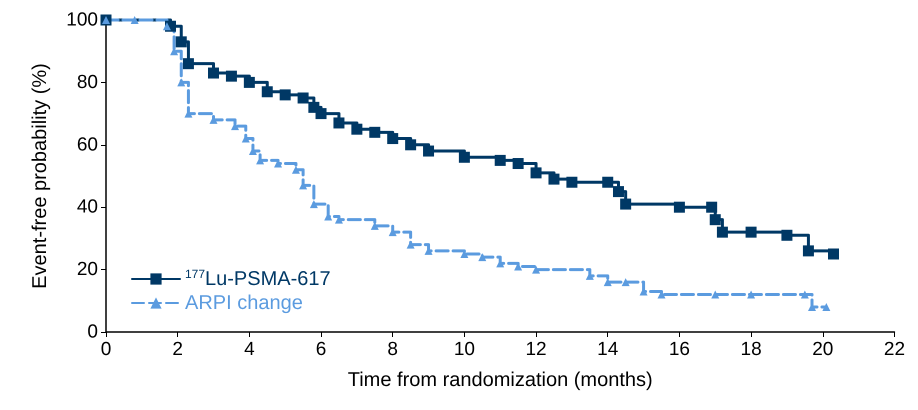  I want to click on x-tick-label: 2, so click(177, 349).